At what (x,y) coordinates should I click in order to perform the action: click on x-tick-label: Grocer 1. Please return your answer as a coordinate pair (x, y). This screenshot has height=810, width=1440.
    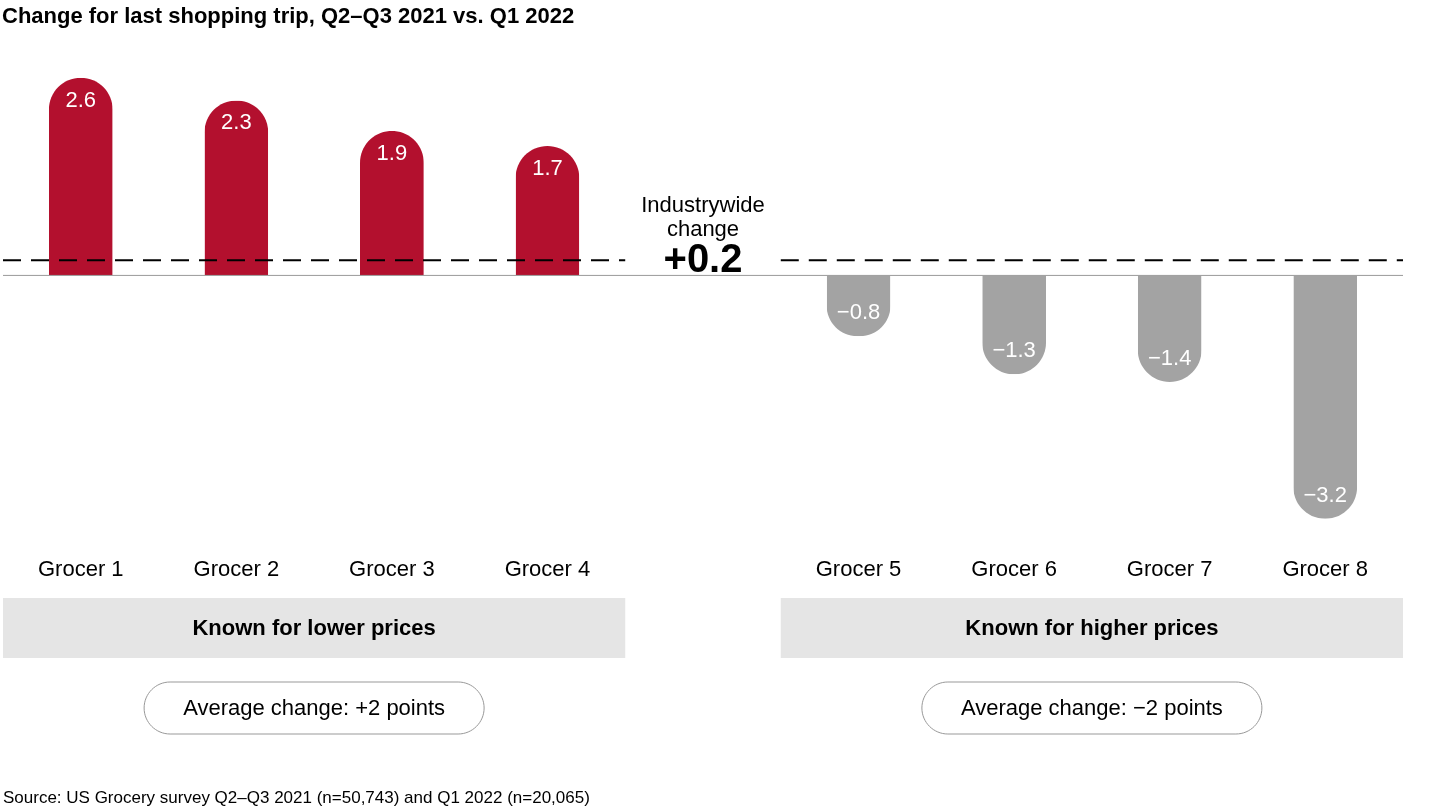
    Looking at the image, I should click on (80, 568).